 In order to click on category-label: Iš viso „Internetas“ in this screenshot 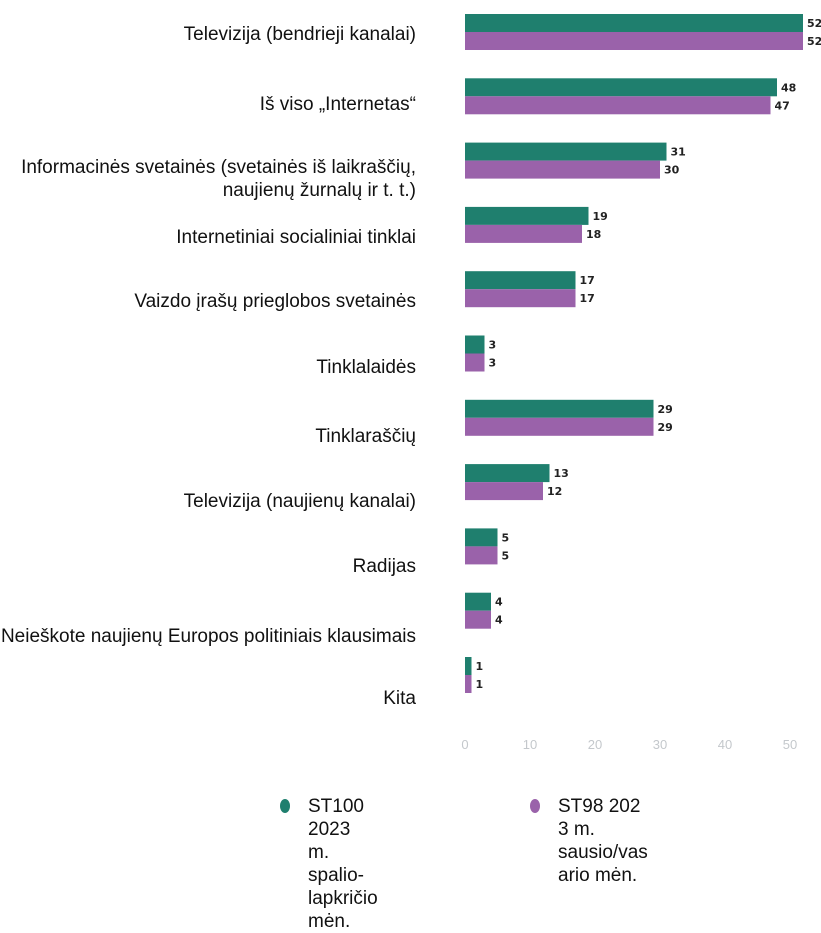, I will do `click(337, 104)`.